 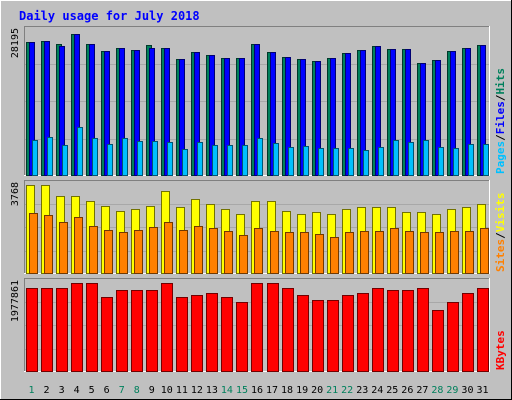 I want to click on x-tick-label: 12, so click(x=197, y=390).